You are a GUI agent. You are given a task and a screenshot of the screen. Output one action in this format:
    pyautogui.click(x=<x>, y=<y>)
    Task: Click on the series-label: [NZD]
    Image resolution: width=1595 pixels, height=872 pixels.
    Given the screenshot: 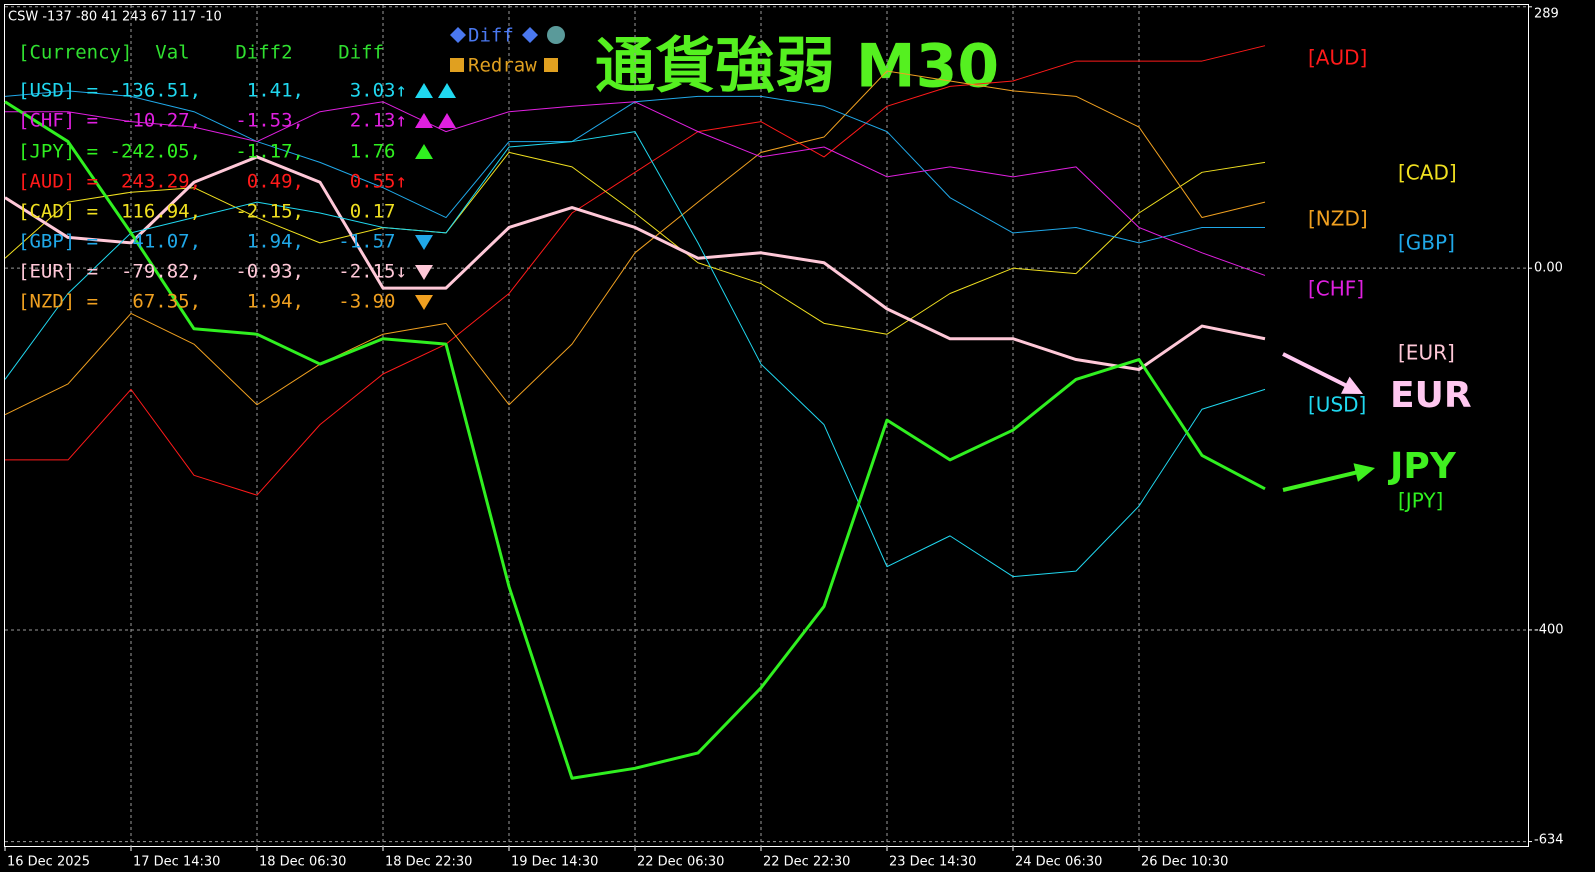 What is the action you would take?
    pyautogui.click(x=1338, y=219)
    